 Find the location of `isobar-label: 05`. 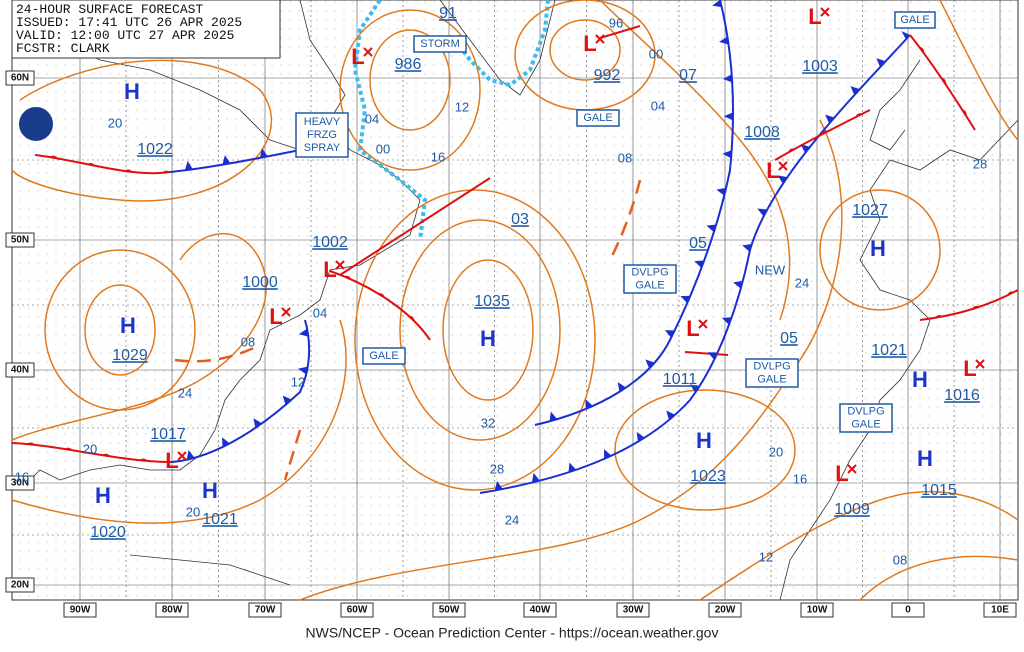

isobar-label: 05 is located at coordinates (789, 338).